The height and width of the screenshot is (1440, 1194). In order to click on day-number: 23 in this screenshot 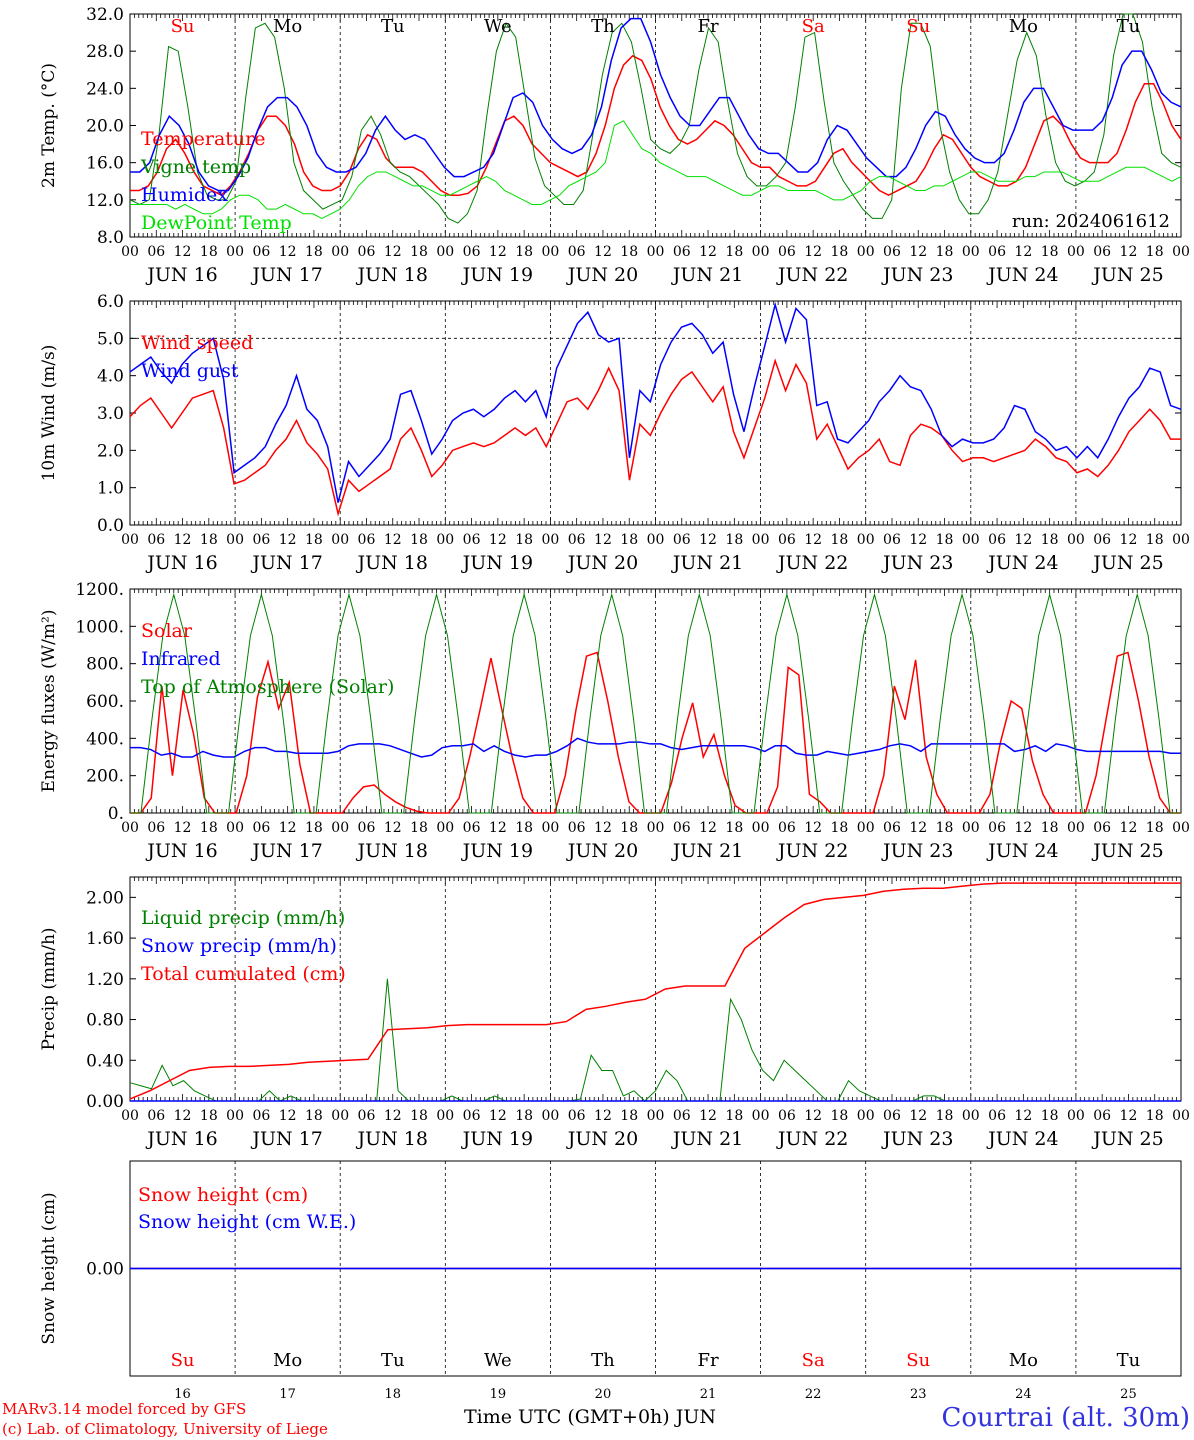, I will do `click(918, 1394)`.